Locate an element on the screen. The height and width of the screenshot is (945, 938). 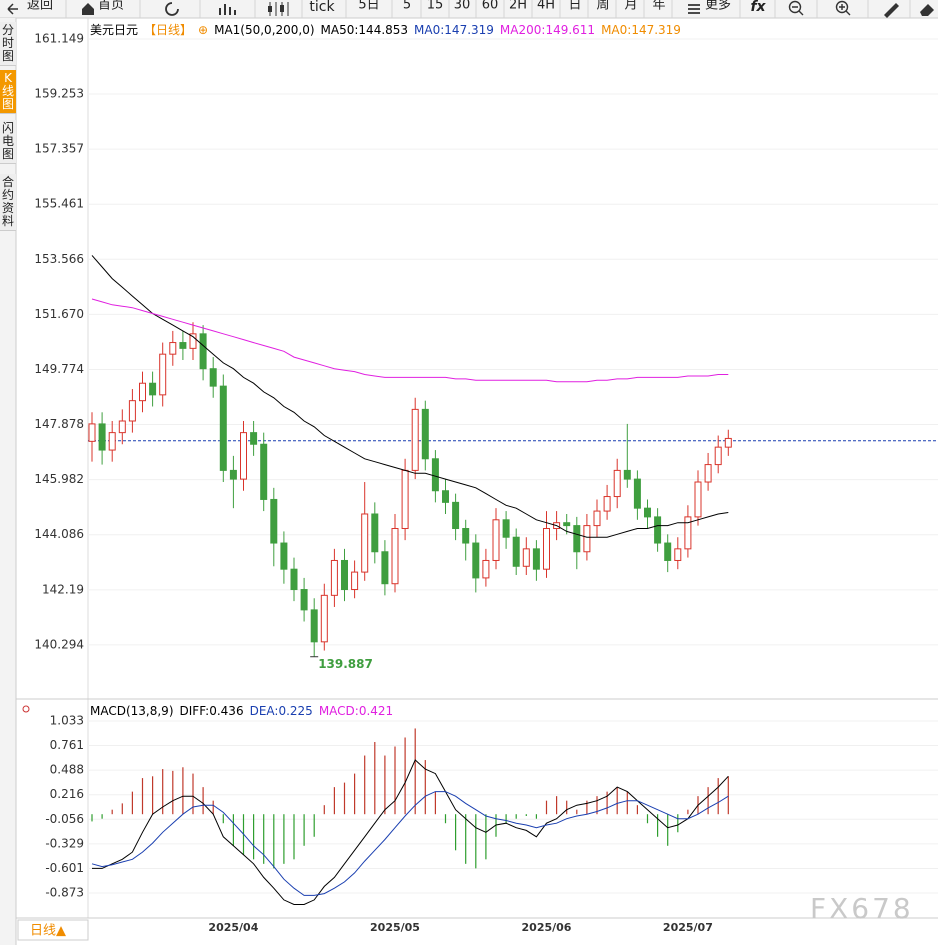
x-tick-label: 2025/05 is located at coordinates (395, 927).